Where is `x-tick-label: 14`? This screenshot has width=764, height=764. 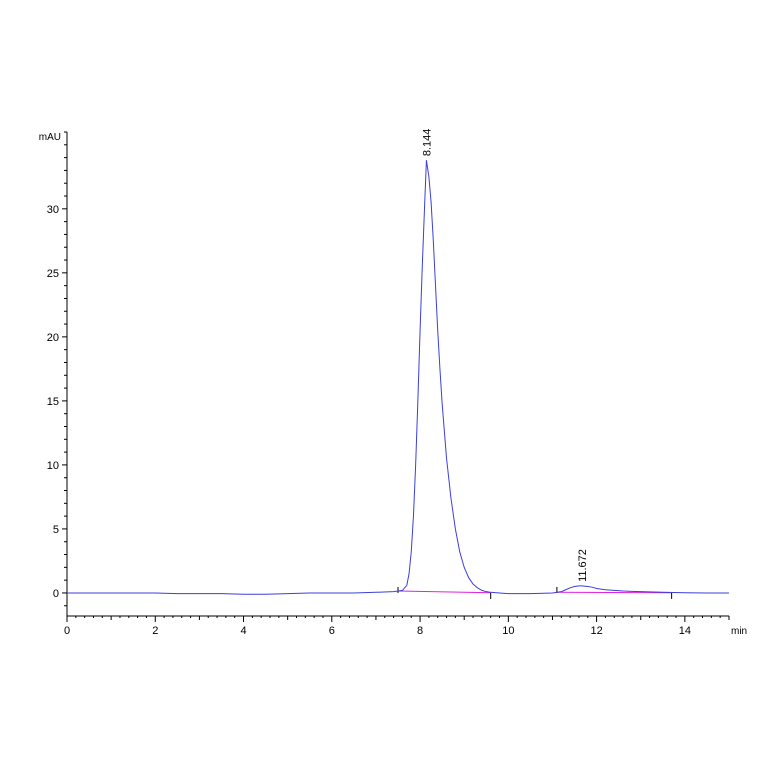 x-tick-label: 14 is located at coordinates (685, 631).